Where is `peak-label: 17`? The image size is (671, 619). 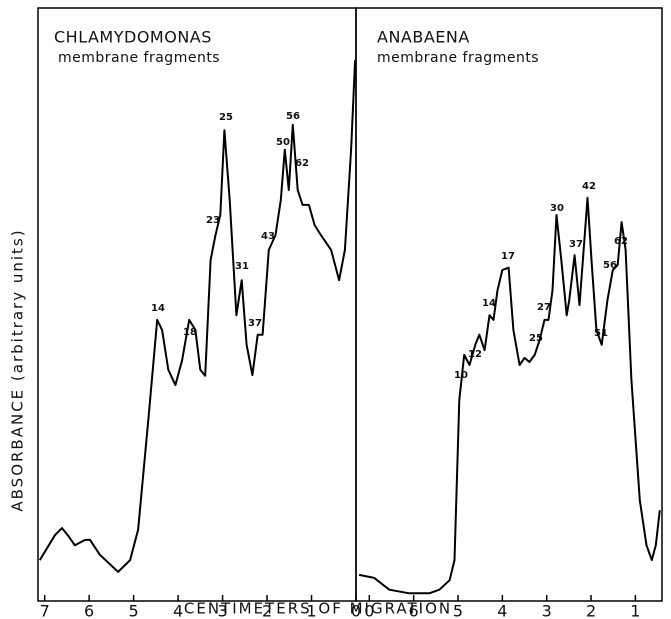 peak-label: 17 is located at coordinates (508, 256).